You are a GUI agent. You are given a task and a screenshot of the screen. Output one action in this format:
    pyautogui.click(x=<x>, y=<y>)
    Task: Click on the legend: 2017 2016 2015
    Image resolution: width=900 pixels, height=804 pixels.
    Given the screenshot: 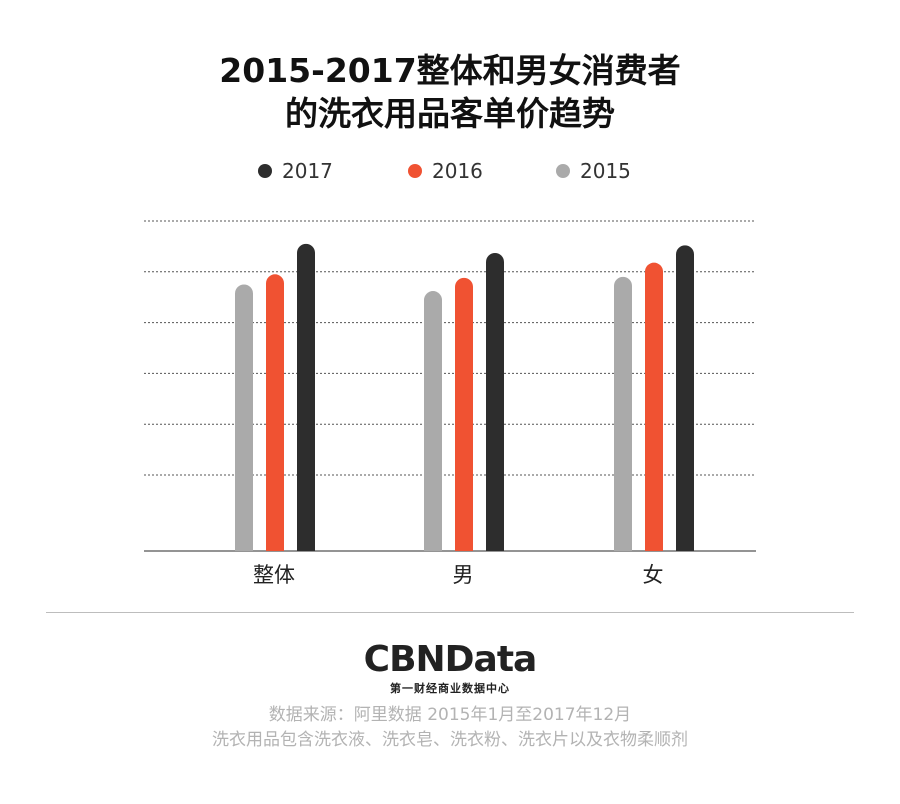 What is the action you would take?
    pyautogui.click(x=450, y=171)
    